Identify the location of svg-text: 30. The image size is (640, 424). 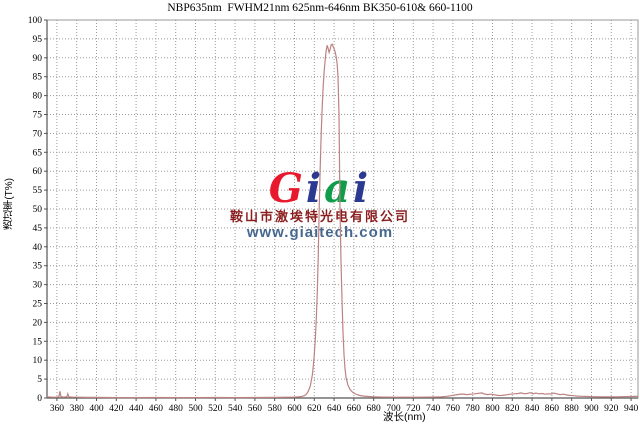
(38, 286).